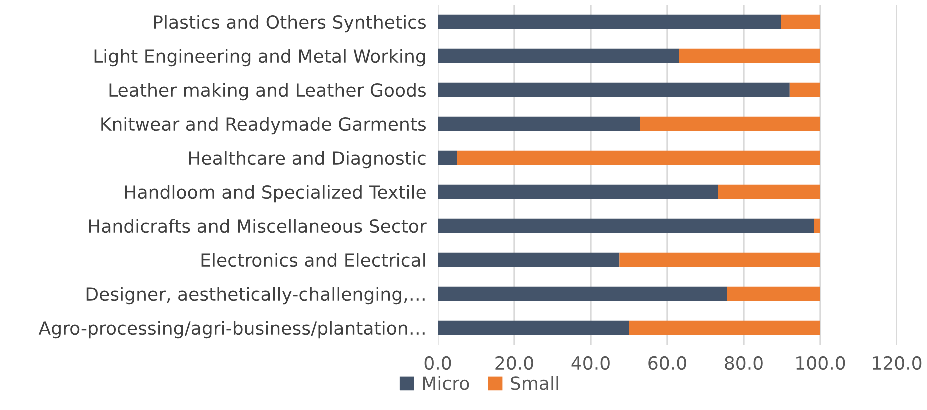 The image size is (927, 410). I want to click on y-tick-label: Electronics and Electrical, so click(314, 260).